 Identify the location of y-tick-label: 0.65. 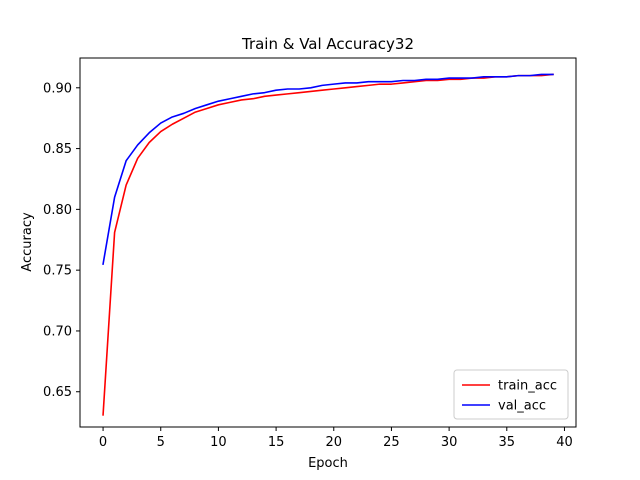
(57, 392).